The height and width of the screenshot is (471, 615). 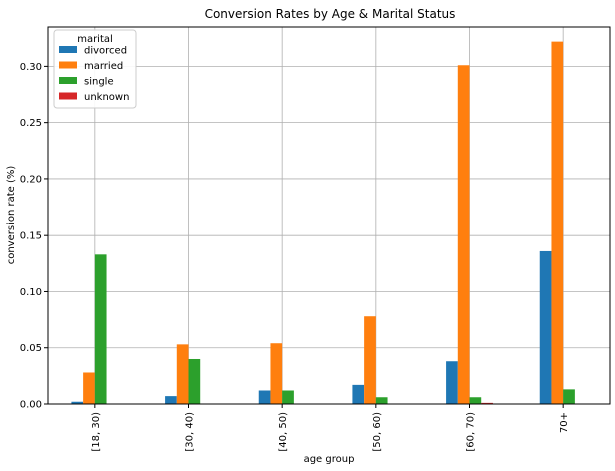 I want to click on legend-label-divorced: divorced, so click(x=105, y=51).